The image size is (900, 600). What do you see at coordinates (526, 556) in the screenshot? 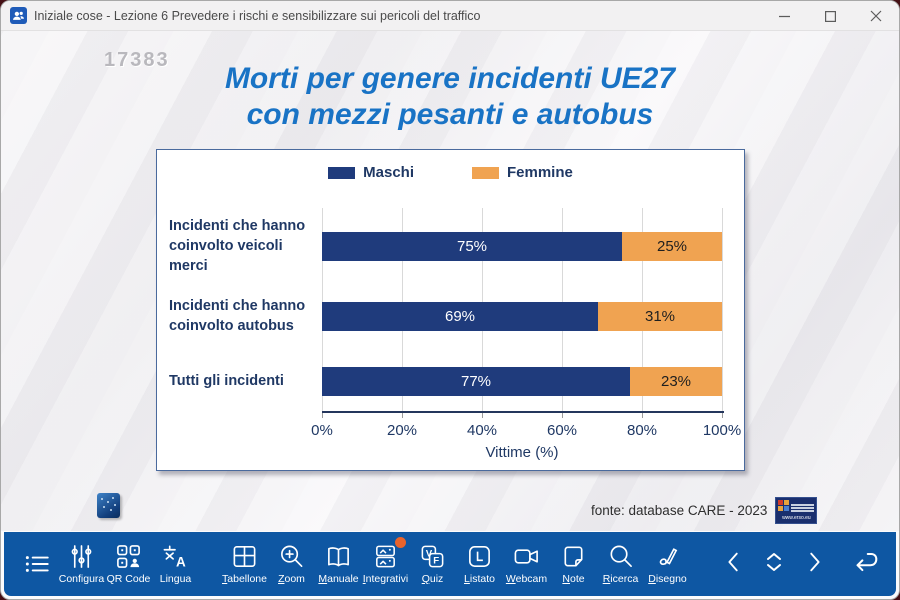
I see `webcam-icon` at bounding box center [526, 556].